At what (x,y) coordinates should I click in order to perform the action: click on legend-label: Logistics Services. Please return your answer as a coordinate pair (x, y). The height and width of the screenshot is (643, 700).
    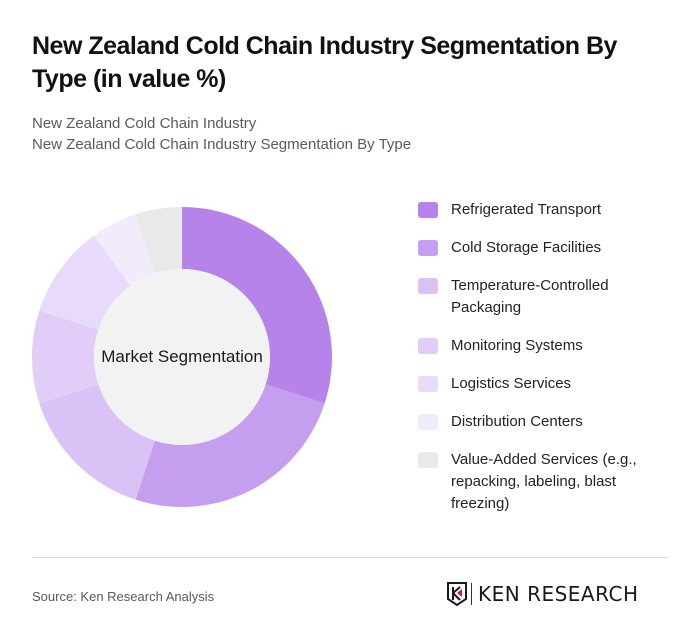
    Looking at the image, I should click on (511, 383).